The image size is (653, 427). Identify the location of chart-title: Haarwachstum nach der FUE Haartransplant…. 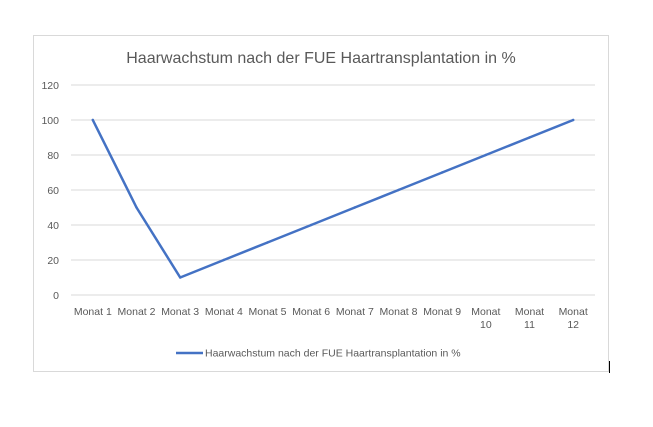
(321, 58).